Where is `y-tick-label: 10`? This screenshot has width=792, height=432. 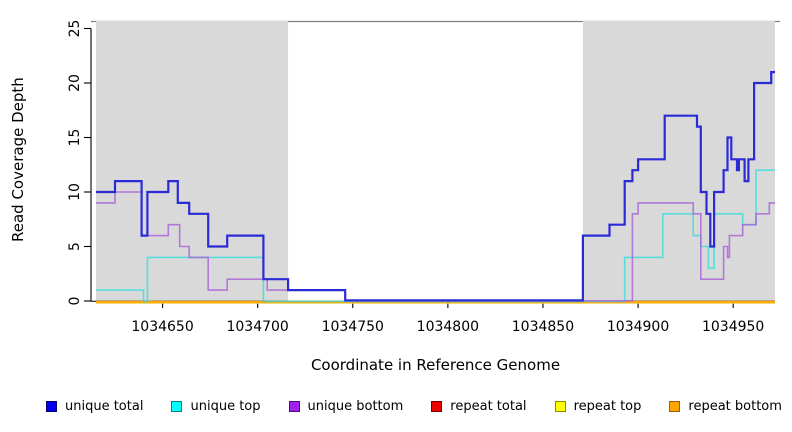 y-tick-label: 10 is located at coordinates (75, 192).